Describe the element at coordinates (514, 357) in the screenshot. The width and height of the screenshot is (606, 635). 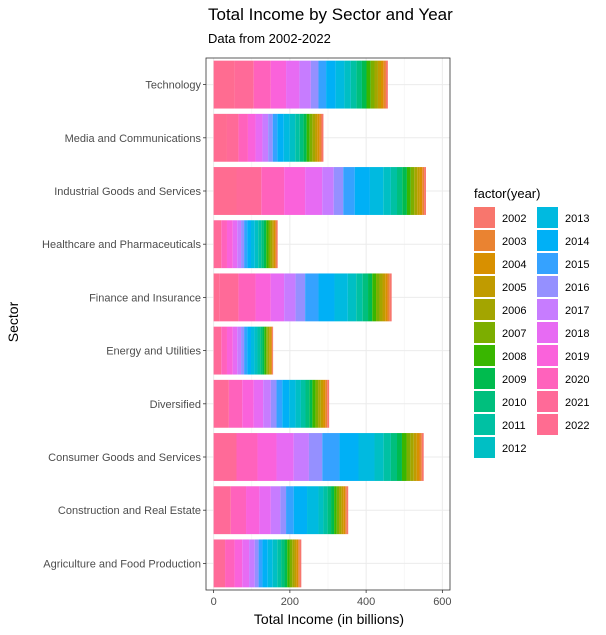
I see `legend-label: 2008` at that location.